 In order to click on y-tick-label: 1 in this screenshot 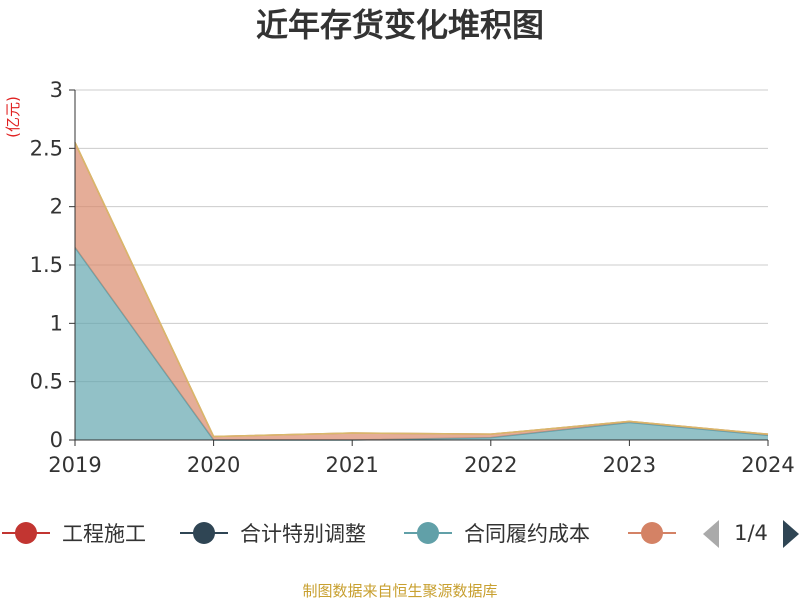, I will do `click(56, 323)`.